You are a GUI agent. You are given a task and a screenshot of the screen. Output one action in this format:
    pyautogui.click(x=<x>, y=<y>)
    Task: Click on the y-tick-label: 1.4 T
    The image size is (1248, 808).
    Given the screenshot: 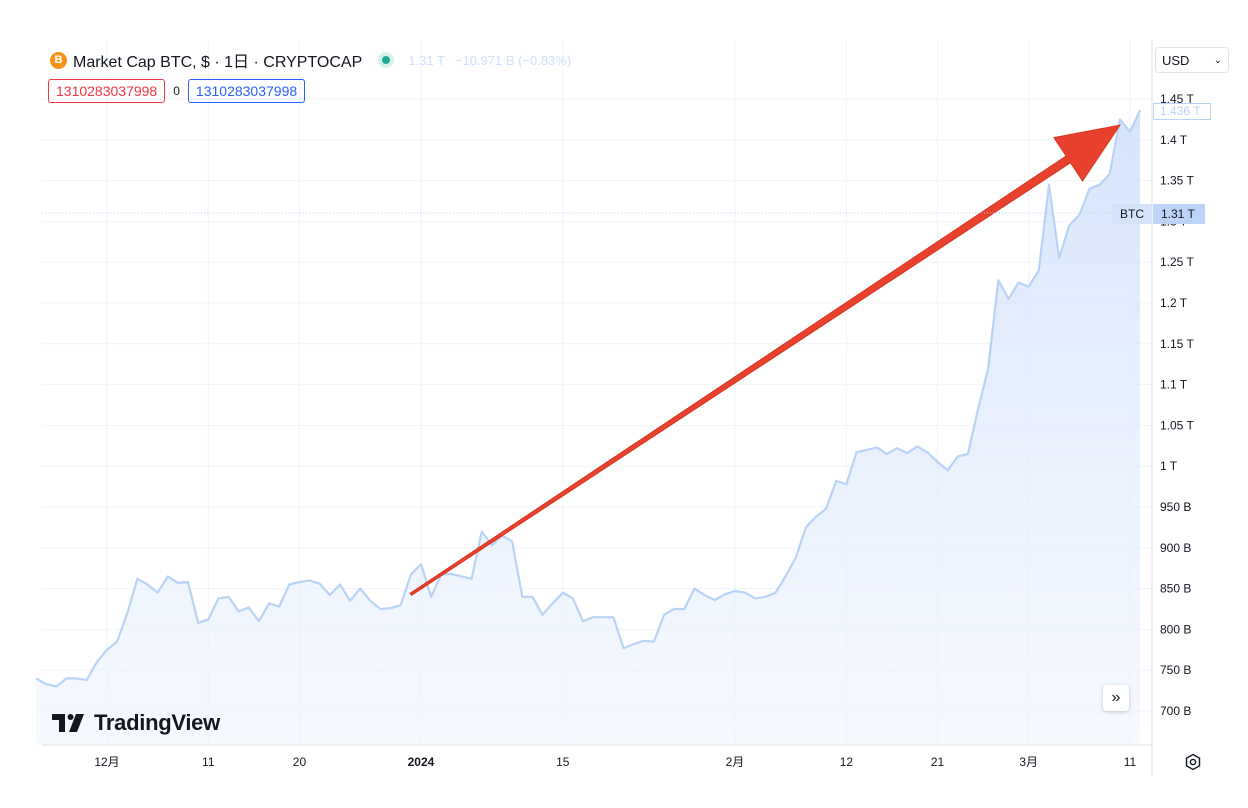 What is the action you would take?
    pyautogui.click(x=1174, y=140)
    